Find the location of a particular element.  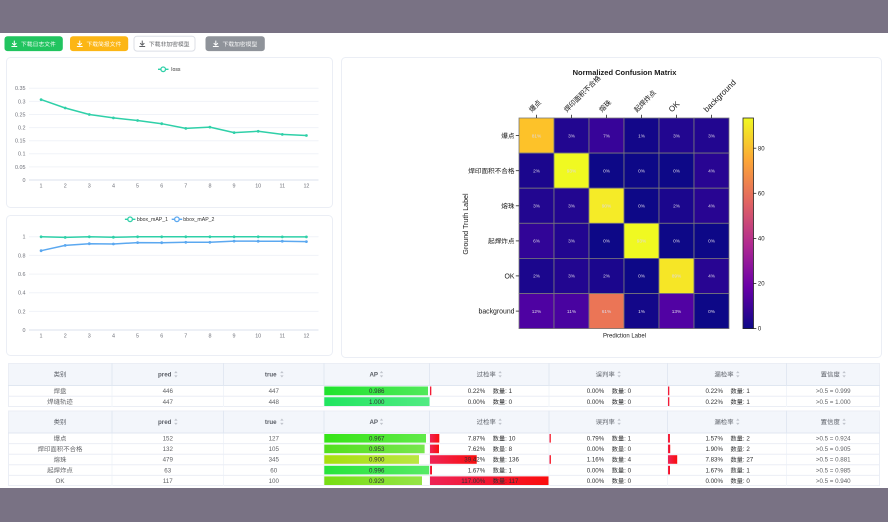

svg-text: pred is located at coordinates (165, 374).